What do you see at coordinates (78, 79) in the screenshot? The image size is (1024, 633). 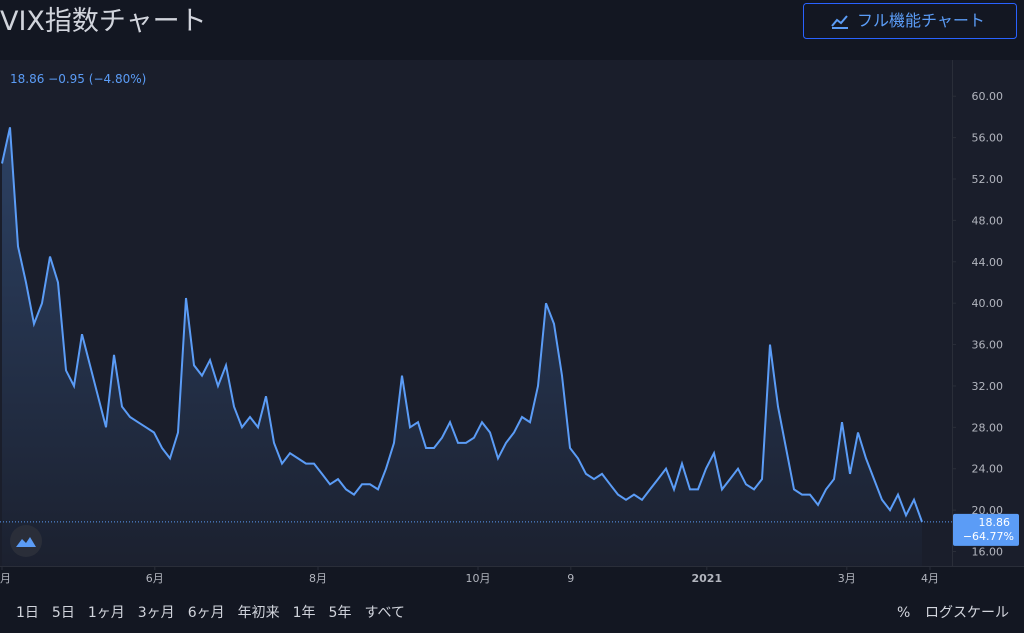 I see `legend: 18.86 −0.95 (−4.80%)` at bounding box center [78, 79].